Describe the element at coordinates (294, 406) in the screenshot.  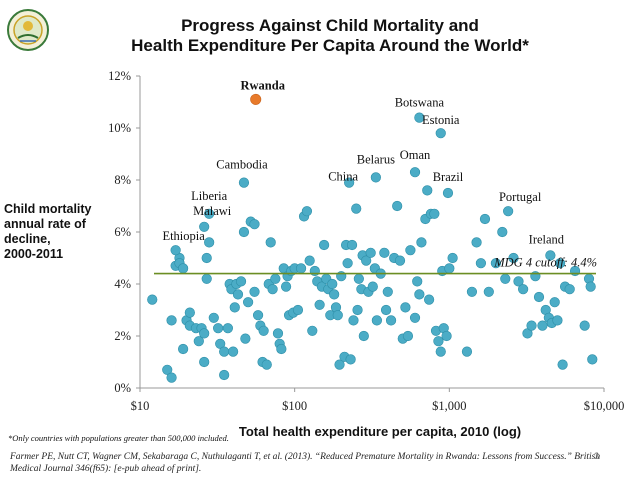
I see `x-tick-label: $100` at that location.